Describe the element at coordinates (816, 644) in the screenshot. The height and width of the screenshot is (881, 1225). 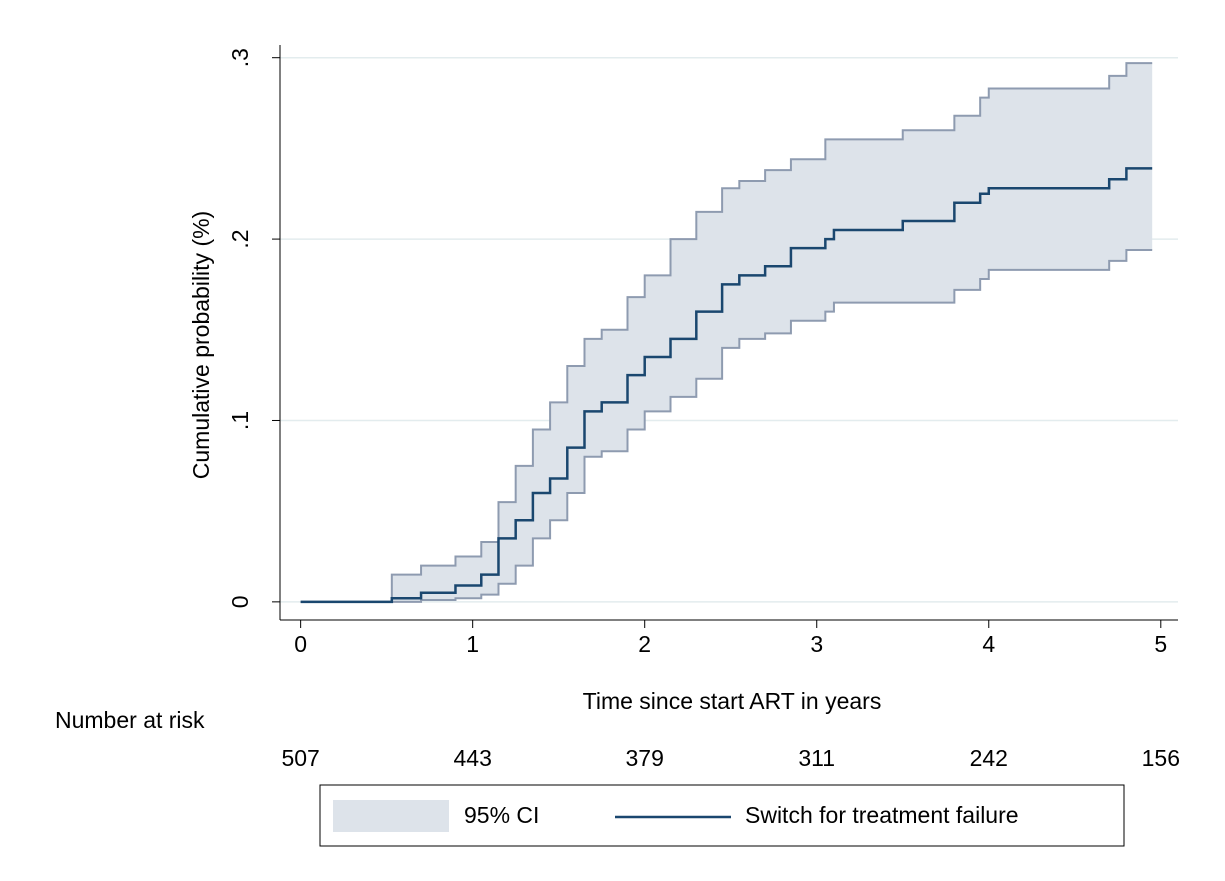
I see `x-tick-label: 3` at that location.